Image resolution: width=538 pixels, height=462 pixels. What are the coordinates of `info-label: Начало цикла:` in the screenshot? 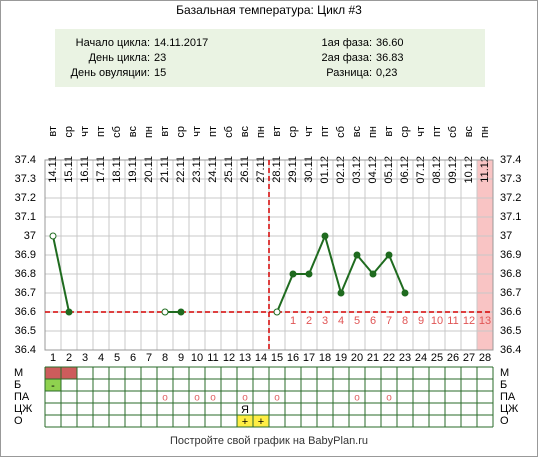 It's located at (113, 43).